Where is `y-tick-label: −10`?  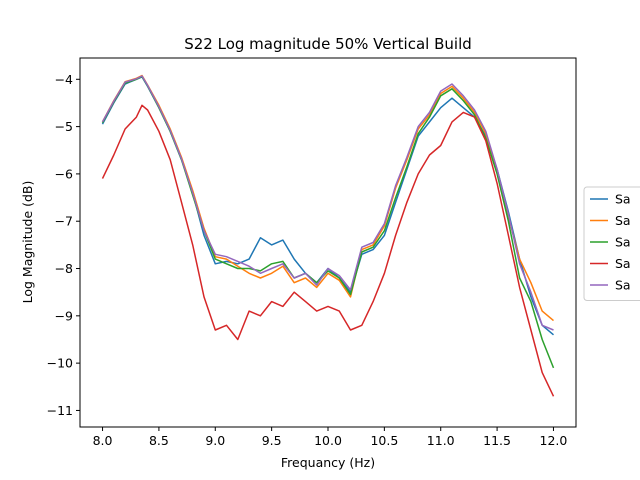 y-tick-label: −10 is located at coordinates (60, 363).